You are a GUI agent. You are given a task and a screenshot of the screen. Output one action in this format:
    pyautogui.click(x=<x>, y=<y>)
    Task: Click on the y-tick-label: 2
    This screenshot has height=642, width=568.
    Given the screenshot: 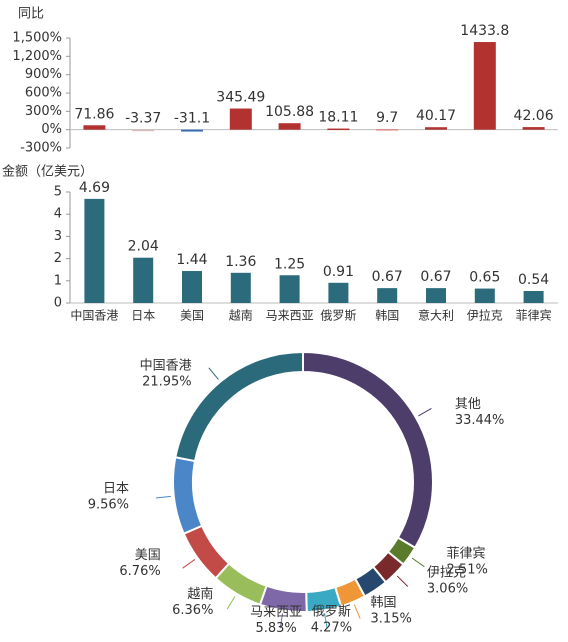 What is the action you would take?
    pyautogui.click(x=58, y=258)
    